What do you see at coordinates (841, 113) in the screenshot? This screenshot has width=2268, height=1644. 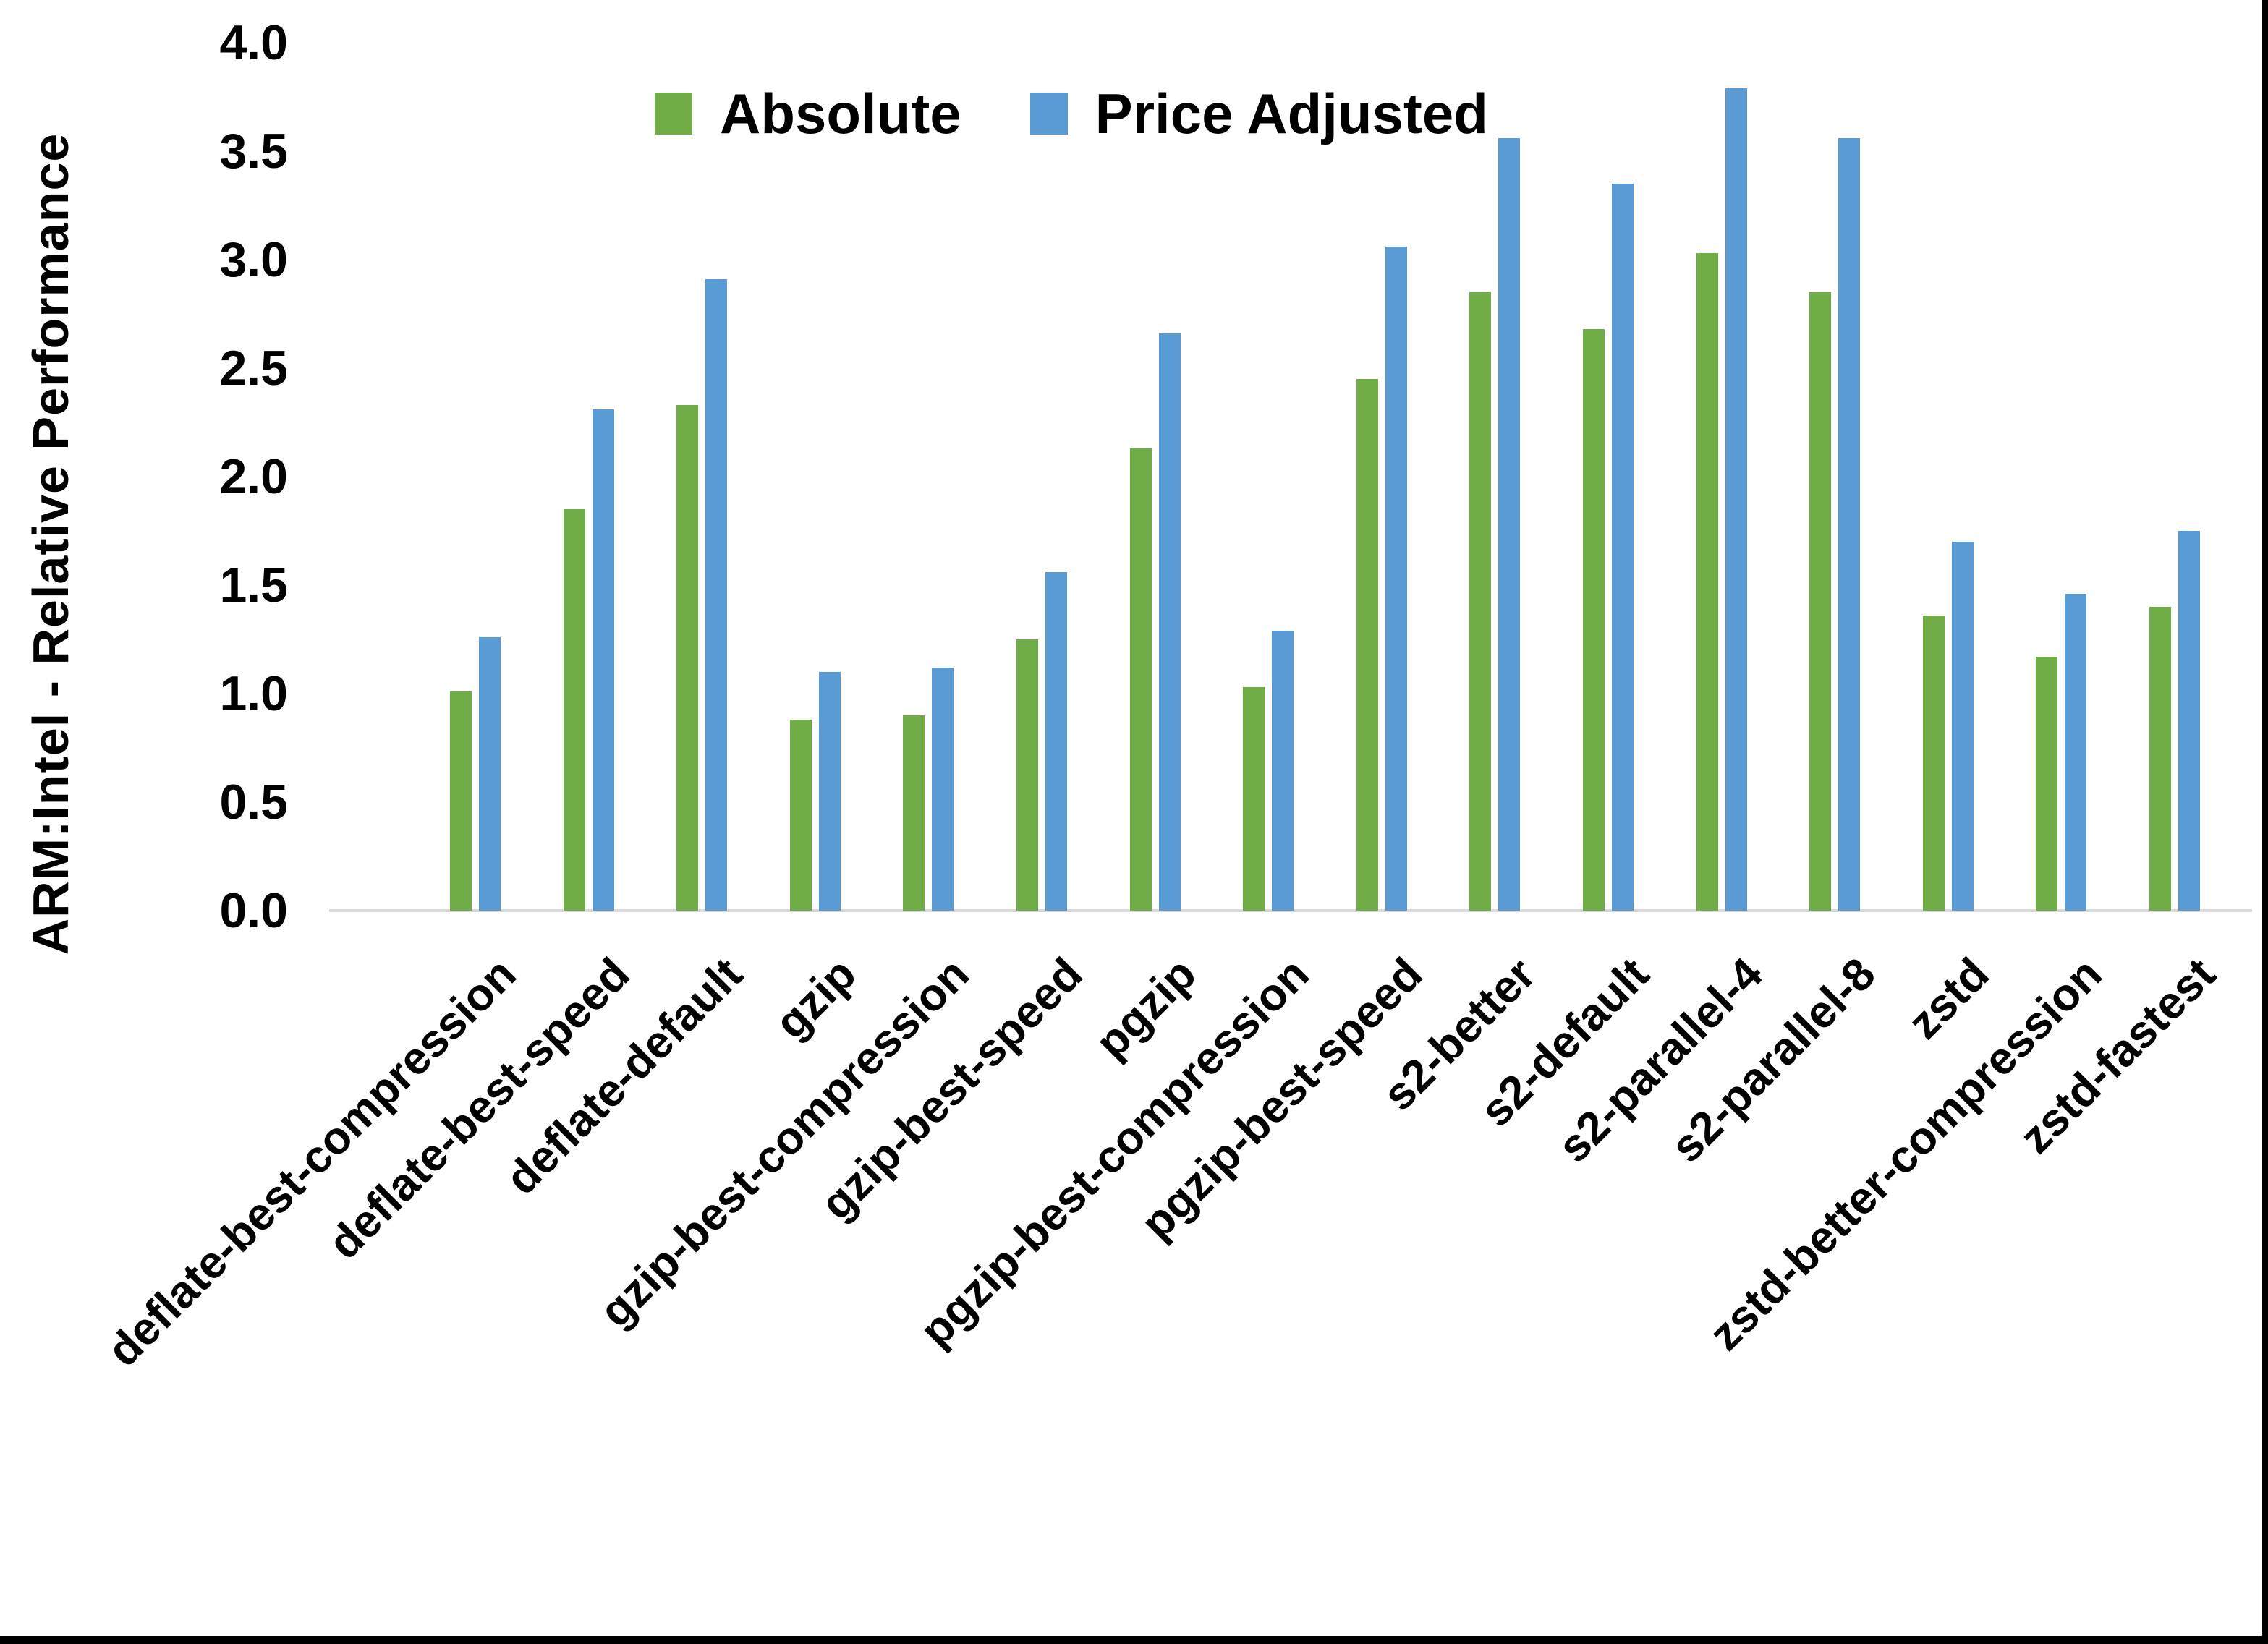 I see `legend-label-absolute: Absolute` at bounding box center [841, 113].